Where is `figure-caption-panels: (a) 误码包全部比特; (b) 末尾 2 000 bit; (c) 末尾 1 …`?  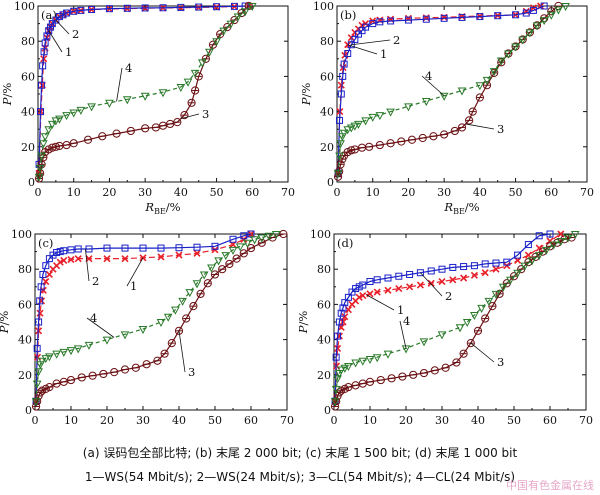
figure-caption-panels: (a) 误码包全部比特; (b) 末尾 2 000 bit; (c) 末尾 1 … is located at coordinates (300, 453).